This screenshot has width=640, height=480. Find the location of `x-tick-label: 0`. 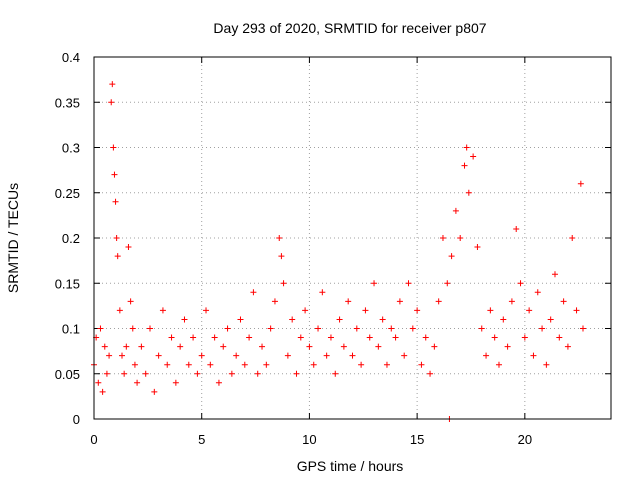

x-tick-label: 0 is located at coordinates (93, 439).